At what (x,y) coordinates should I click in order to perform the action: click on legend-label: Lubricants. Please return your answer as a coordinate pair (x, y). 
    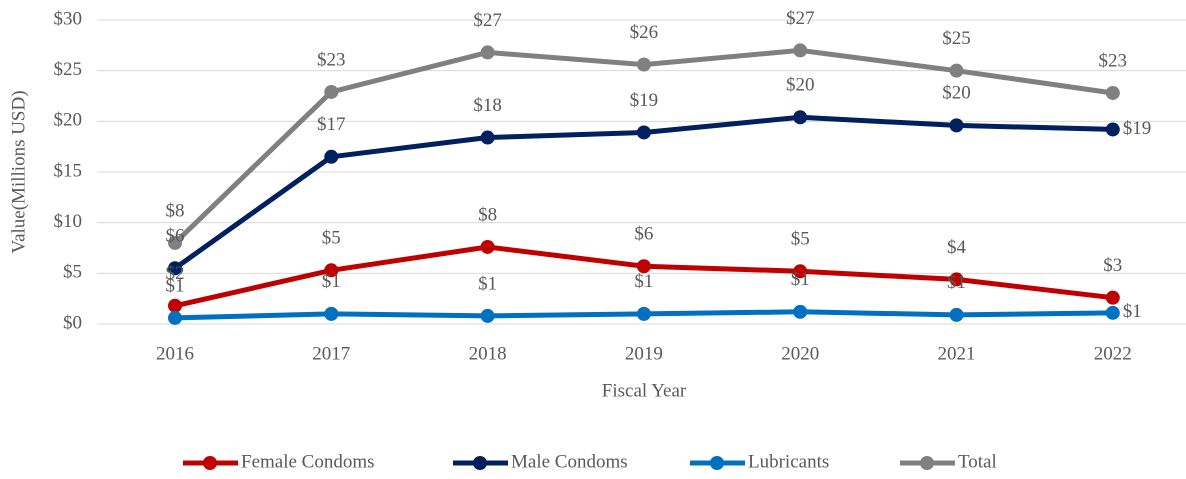
    Looking at the image, I should click on (788, 461).